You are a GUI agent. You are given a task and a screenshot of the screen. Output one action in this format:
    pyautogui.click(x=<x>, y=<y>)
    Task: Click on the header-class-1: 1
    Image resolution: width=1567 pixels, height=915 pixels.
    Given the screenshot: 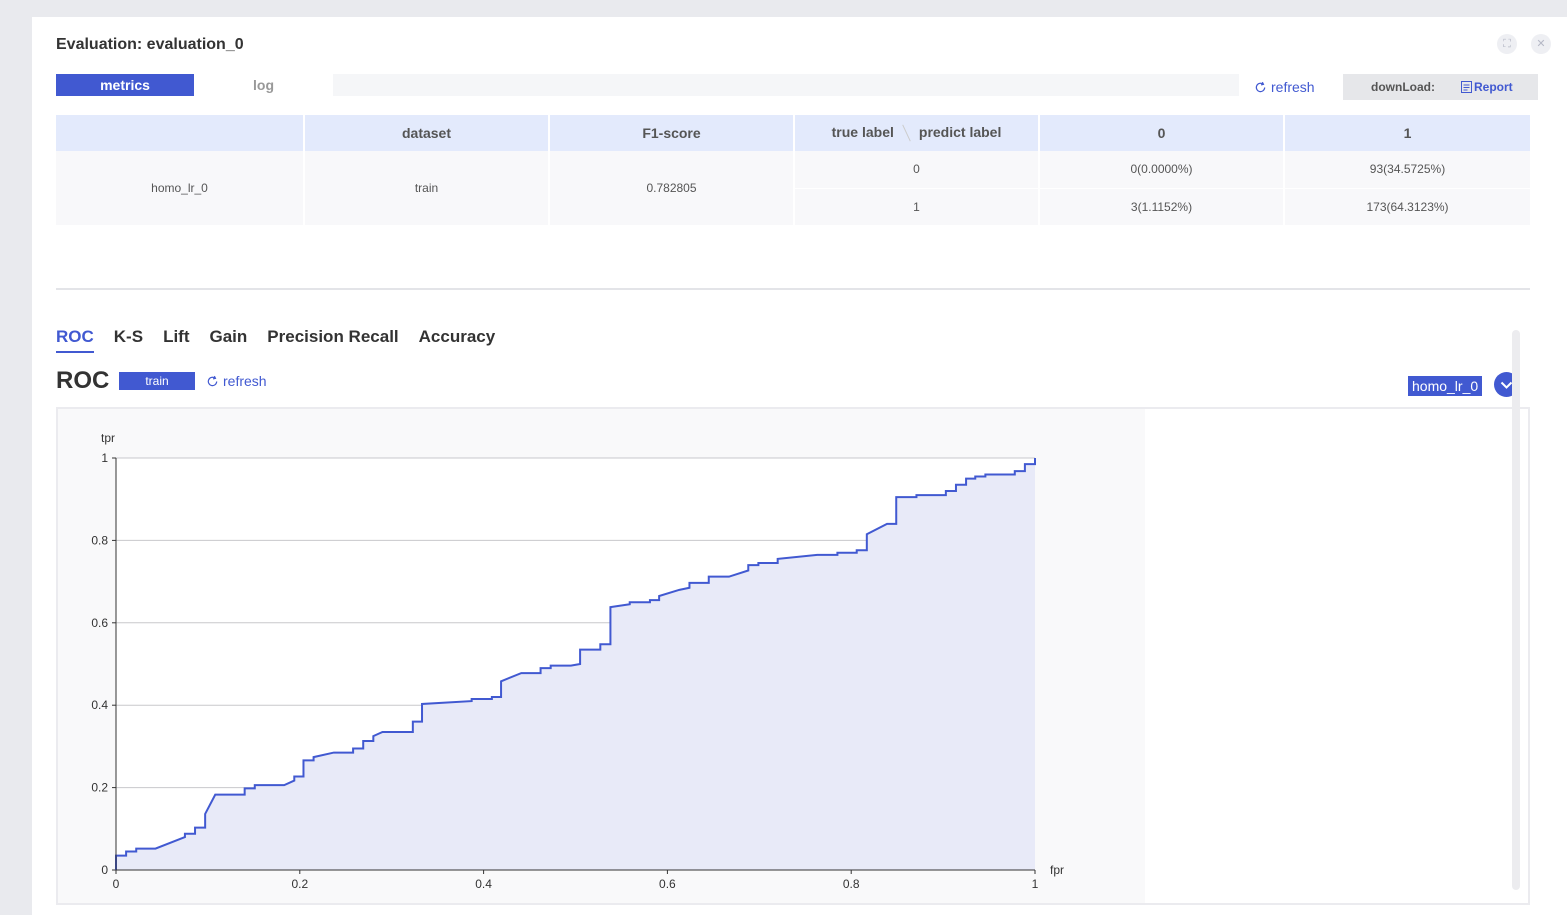 What is the action you would take?
    pyautogui.click(x=1407, y=133)
    